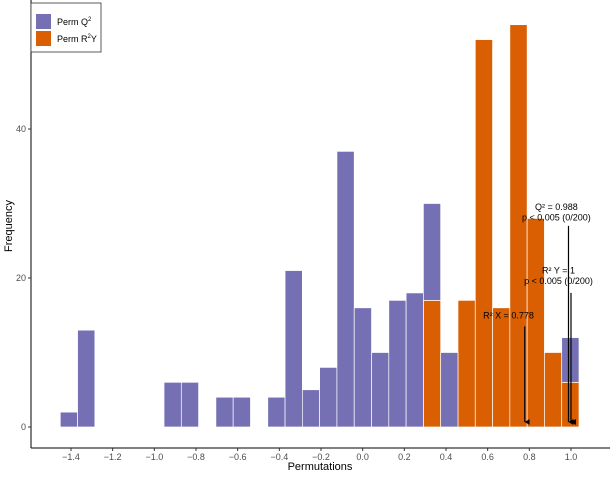  Describe the element at coordinates (21, 278) in the screenshot. I see `y-tick-label: 20` at that location.